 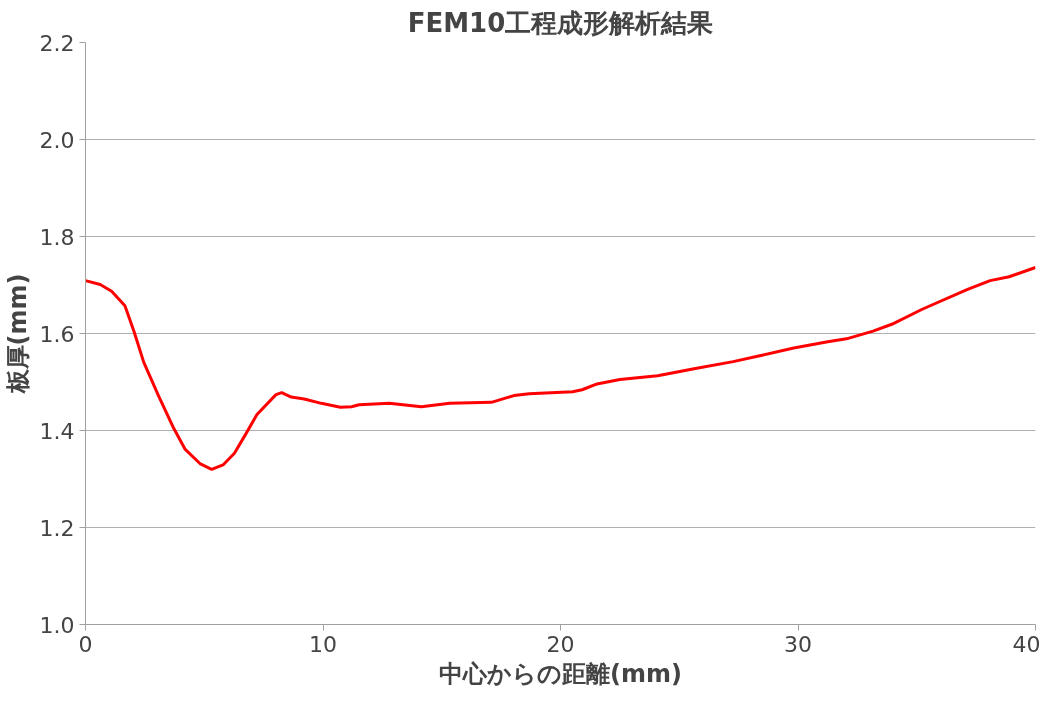 I want to click on y-tick-label: 1.6, so click(x=57, y=334).